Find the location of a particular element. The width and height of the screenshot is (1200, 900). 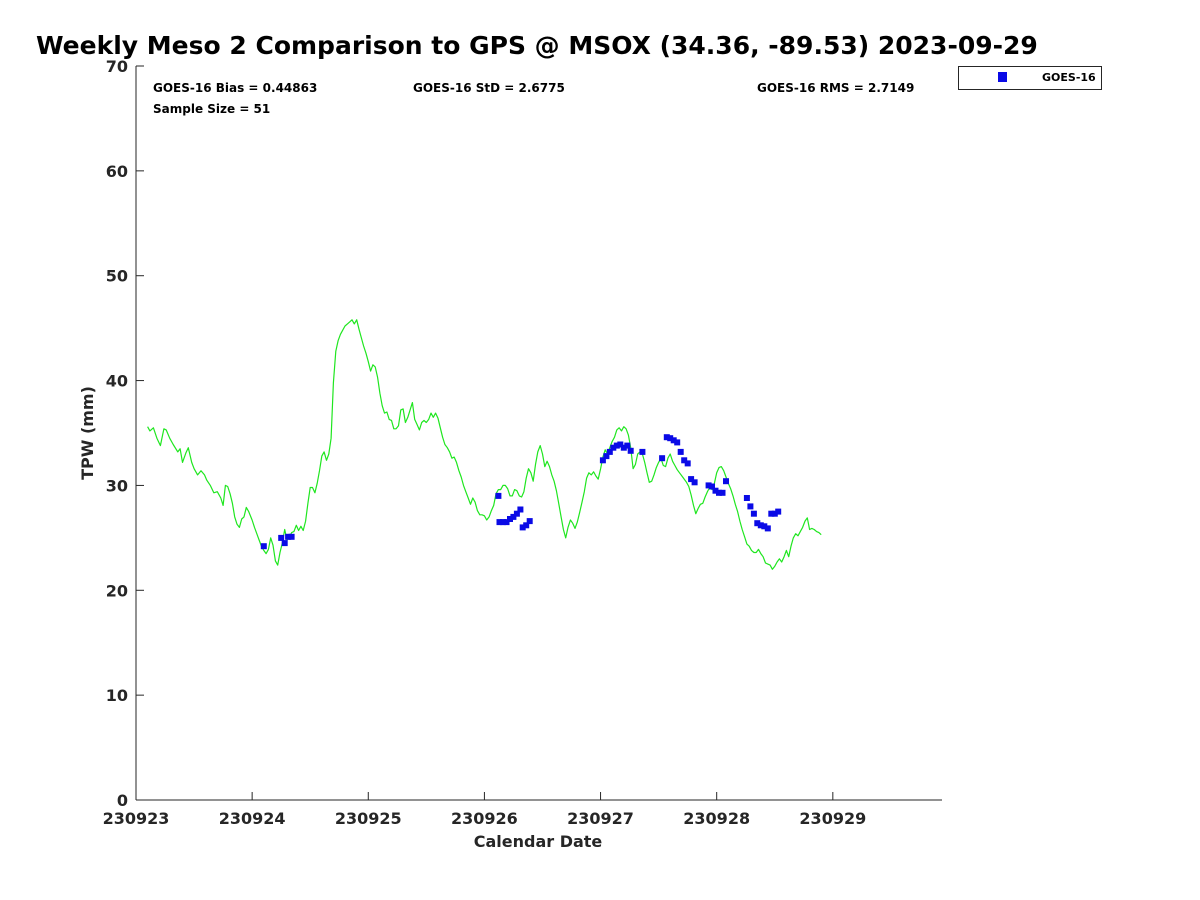

x-tick-label: 230925 is located at coordinates (368, 818).